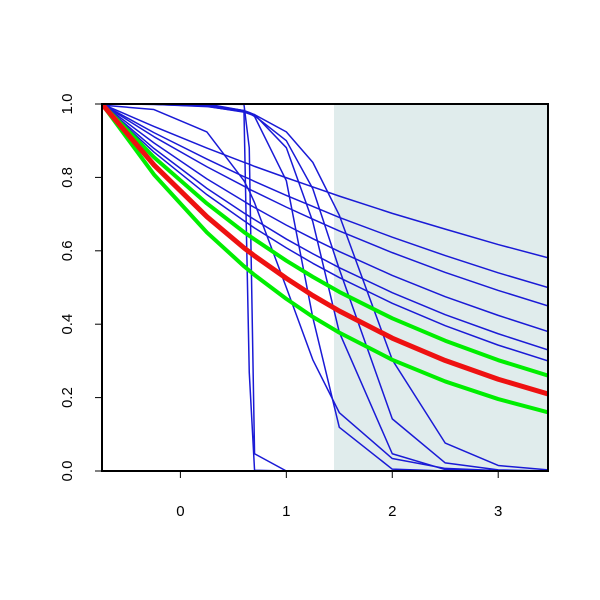 This screenshot has width=600, height=600. What do you see at coordinates (180, 511) in the screenshot?
I see `x-tick-label: 0` at bounding box center [180, 511].